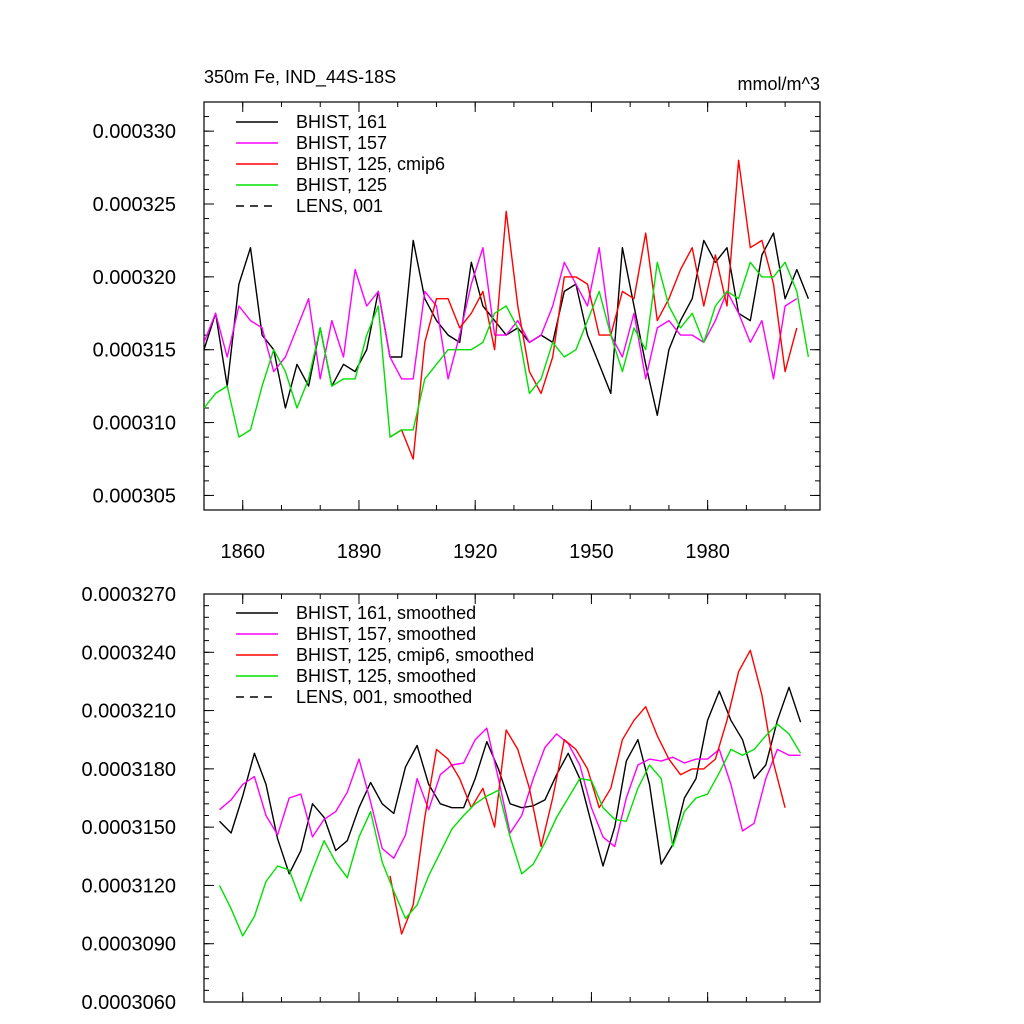  I want to click on top-chart-title-left: 350m Fe, IND_44S-18S, so click(300, 77).